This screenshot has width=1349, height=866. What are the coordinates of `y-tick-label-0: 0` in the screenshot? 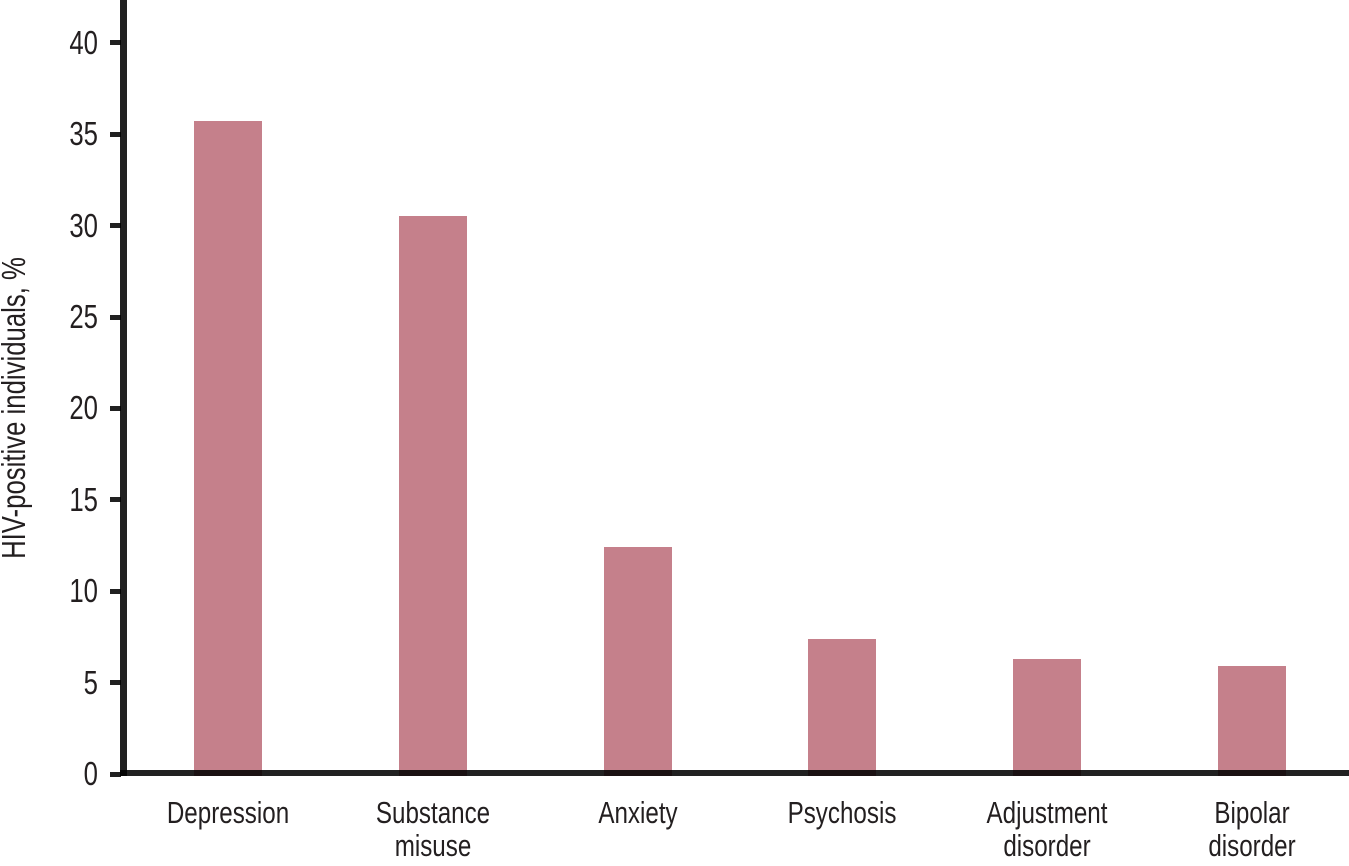 It's located at (90, 773).